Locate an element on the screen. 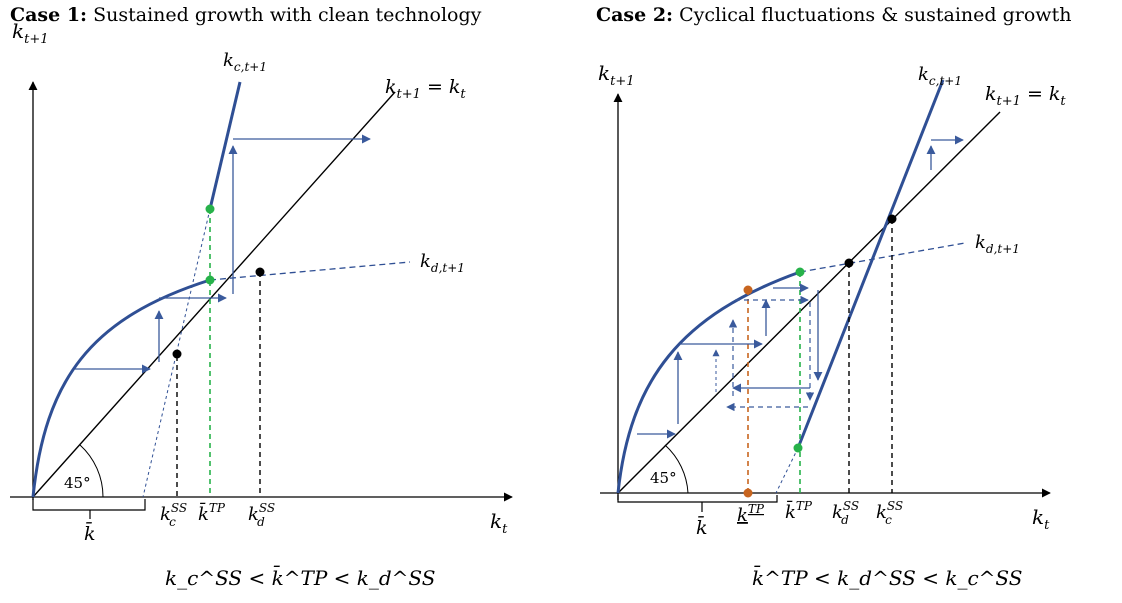 This screenshot has width=1122, height=603. case2-tick-kdss: kSS d is located at coordinates (845, 513).